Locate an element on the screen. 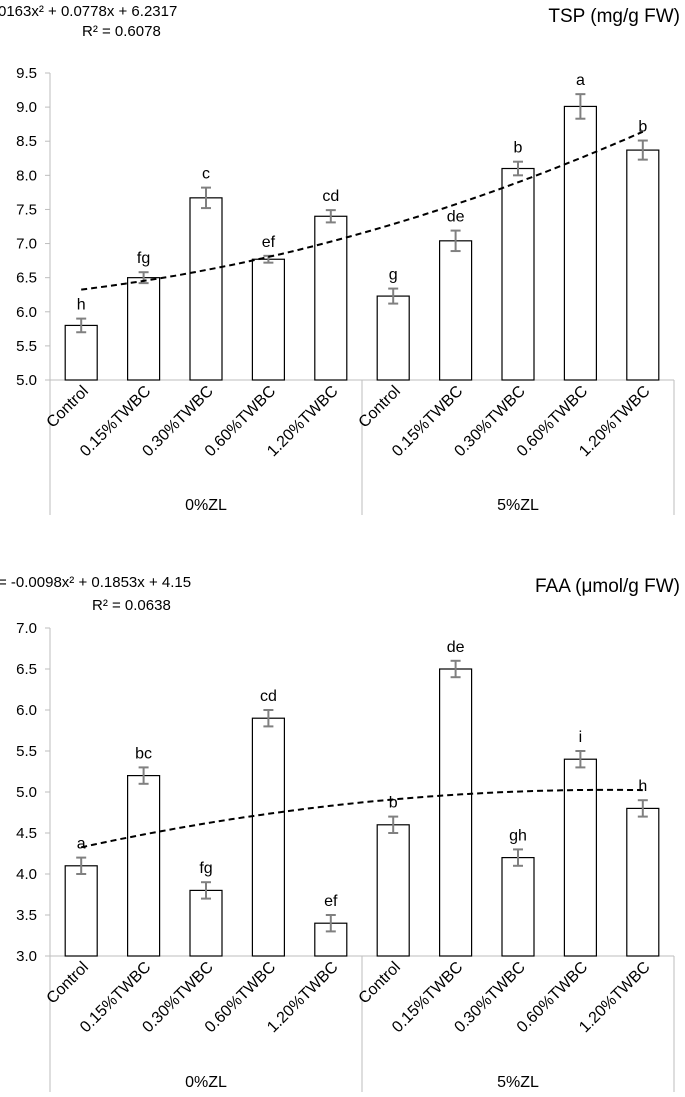 The width and height of the screenshot is (685, 1097). significance-letter: gh is located at coordinates (518, 835).